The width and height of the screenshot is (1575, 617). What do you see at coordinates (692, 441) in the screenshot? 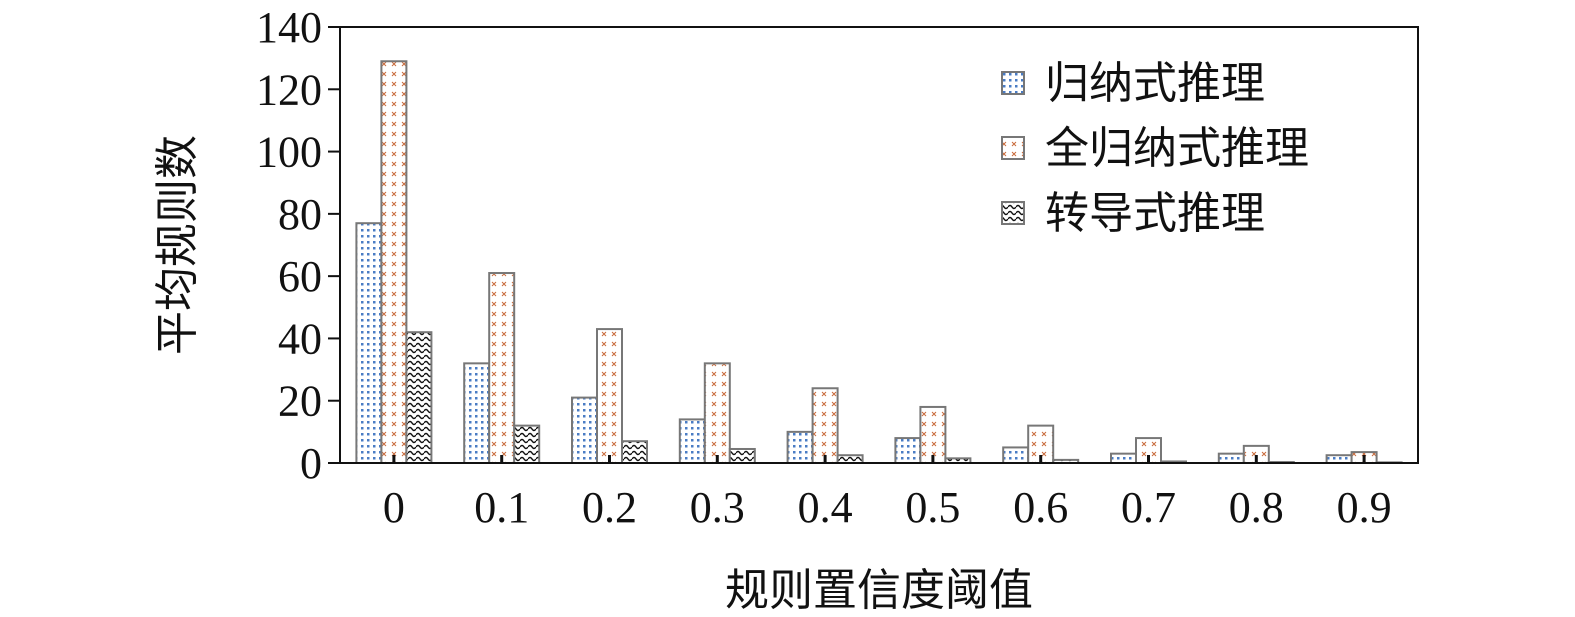
I see `bar-series-1-0.3` at bounding box center [692, 441].